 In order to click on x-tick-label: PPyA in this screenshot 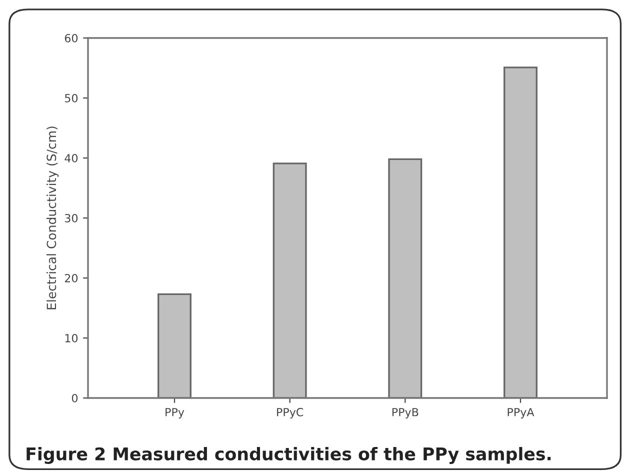, I will do `click(521, 413)`.